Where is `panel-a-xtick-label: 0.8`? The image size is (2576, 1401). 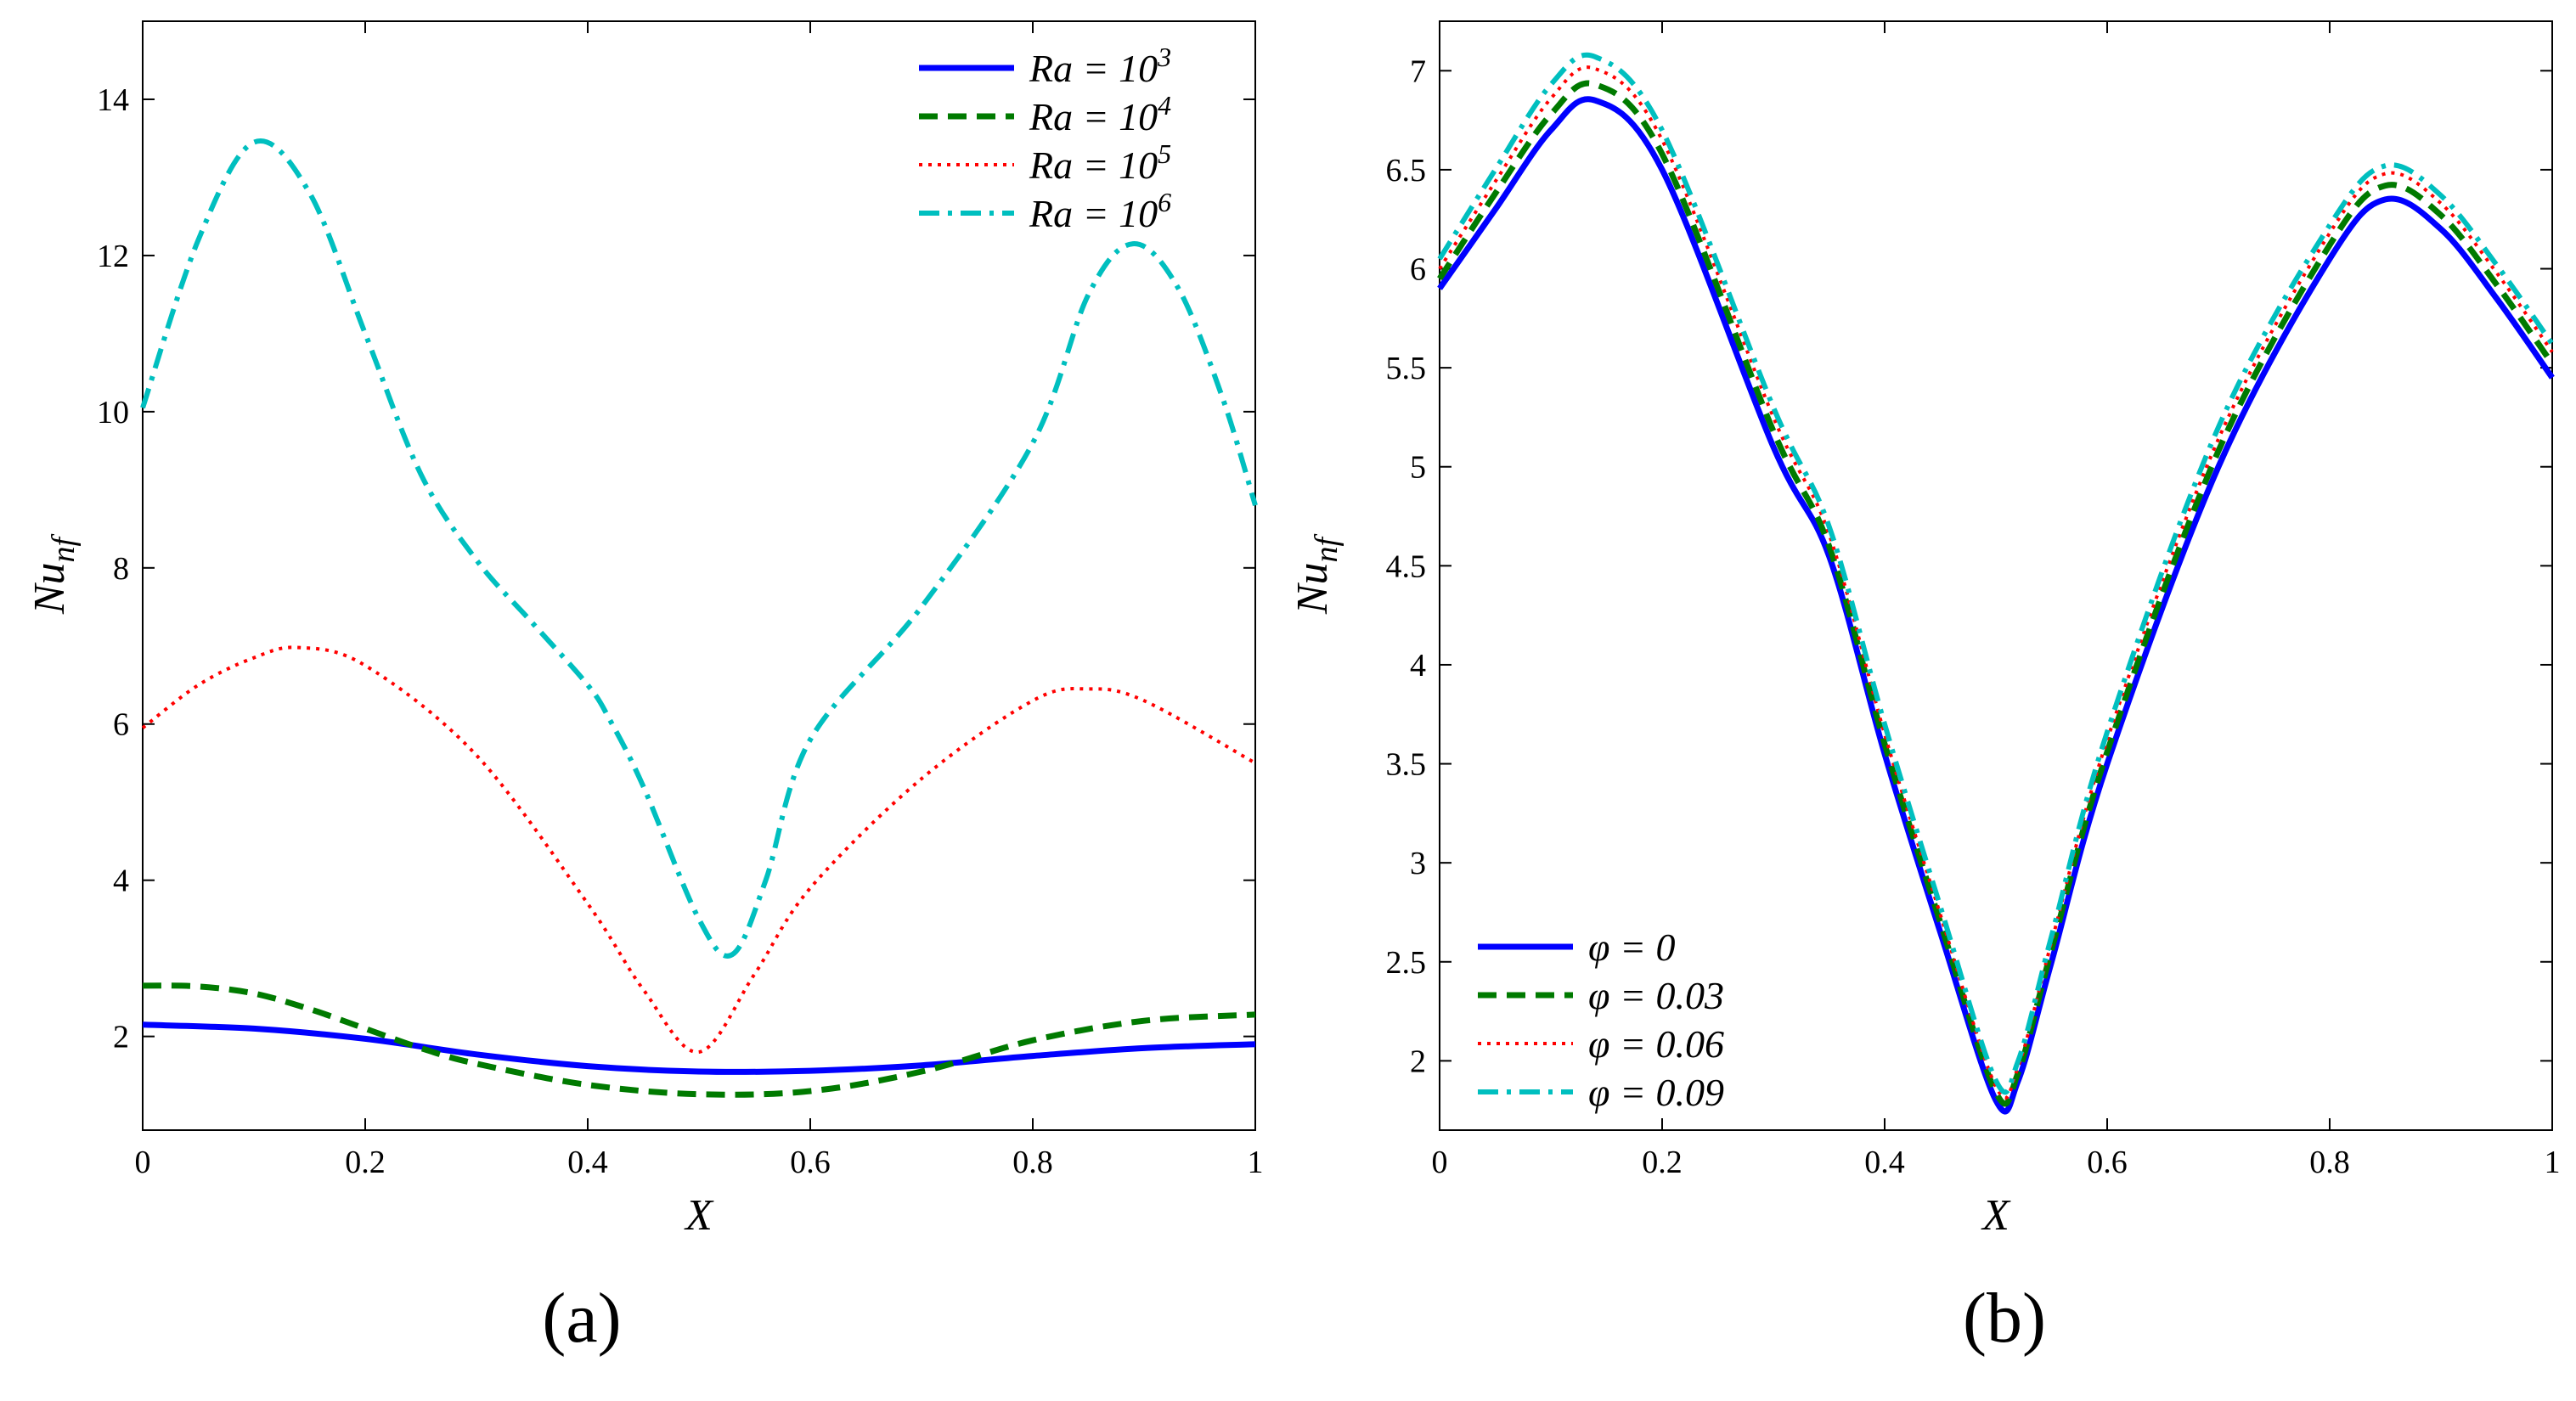
panel-a-xtick-label: 0.8 is located at coordinates (1032, 1162).